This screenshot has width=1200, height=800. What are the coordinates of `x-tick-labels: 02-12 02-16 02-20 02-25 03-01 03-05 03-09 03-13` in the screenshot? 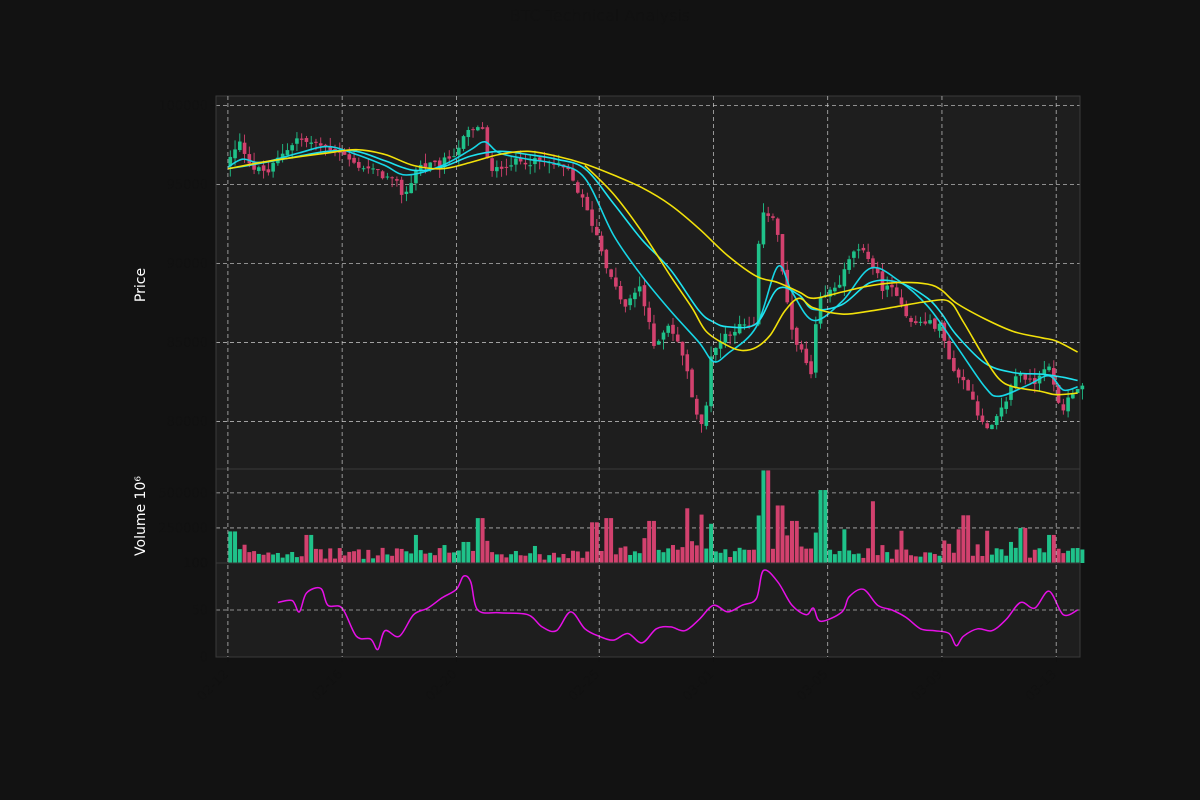 It's located at (627, 680).